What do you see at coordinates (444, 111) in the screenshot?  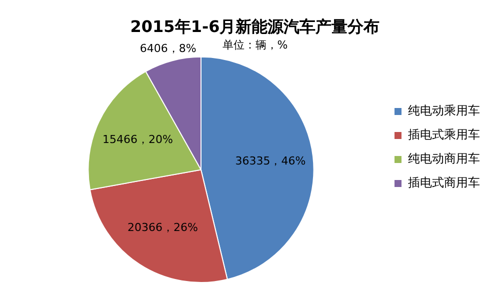 I see `legend-label: 纯电动乘用车` at bounding box center [444, 111].